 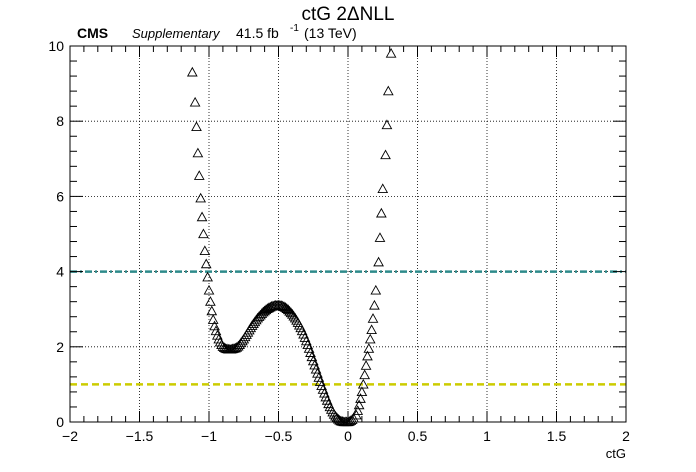 I want to click on luminosity-exponent: -1, so click(x=294, y=28).